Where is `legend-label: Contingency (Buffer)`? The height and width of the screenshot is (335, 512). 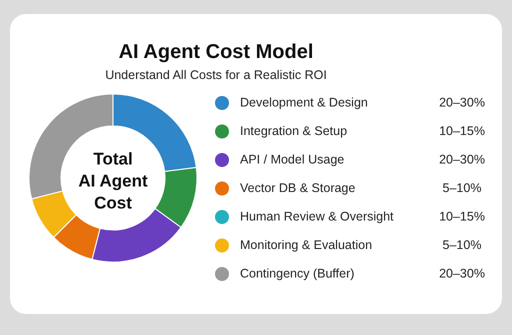
legend-label: Contingency (Buffer) is located at coordinates (297, 273).